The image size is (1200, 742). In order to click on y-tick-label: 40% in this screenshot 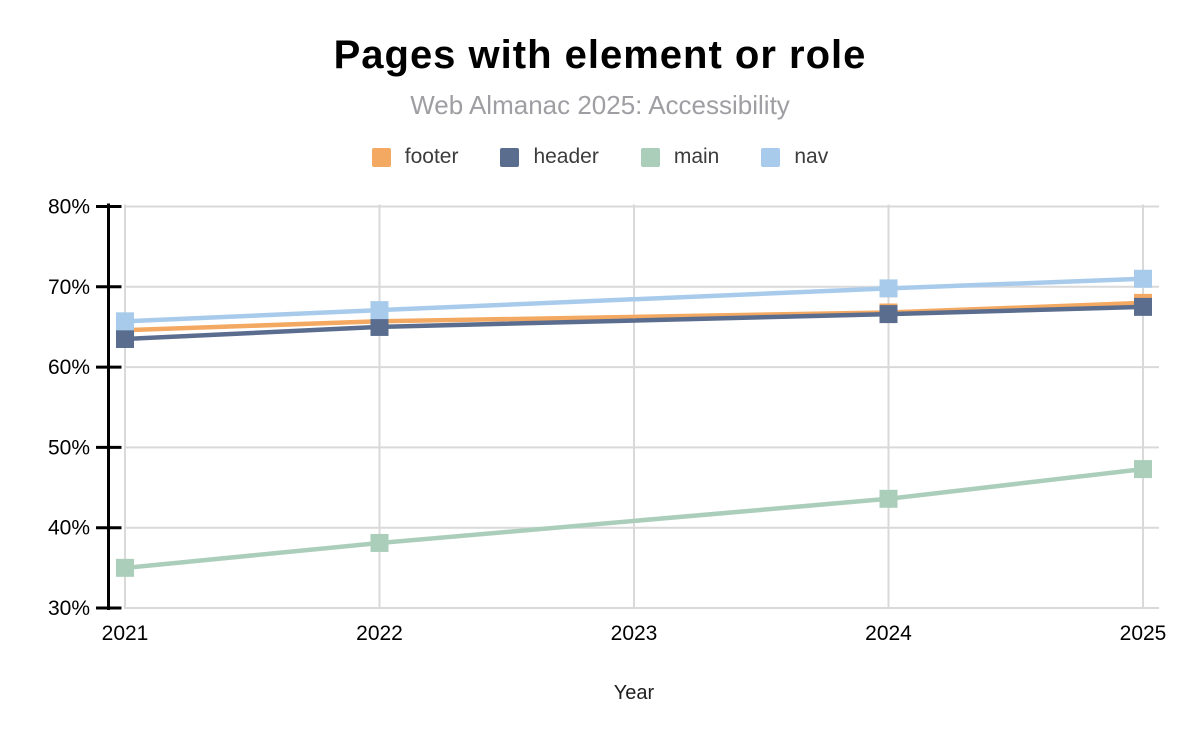, I will do `click(69, 528)`.